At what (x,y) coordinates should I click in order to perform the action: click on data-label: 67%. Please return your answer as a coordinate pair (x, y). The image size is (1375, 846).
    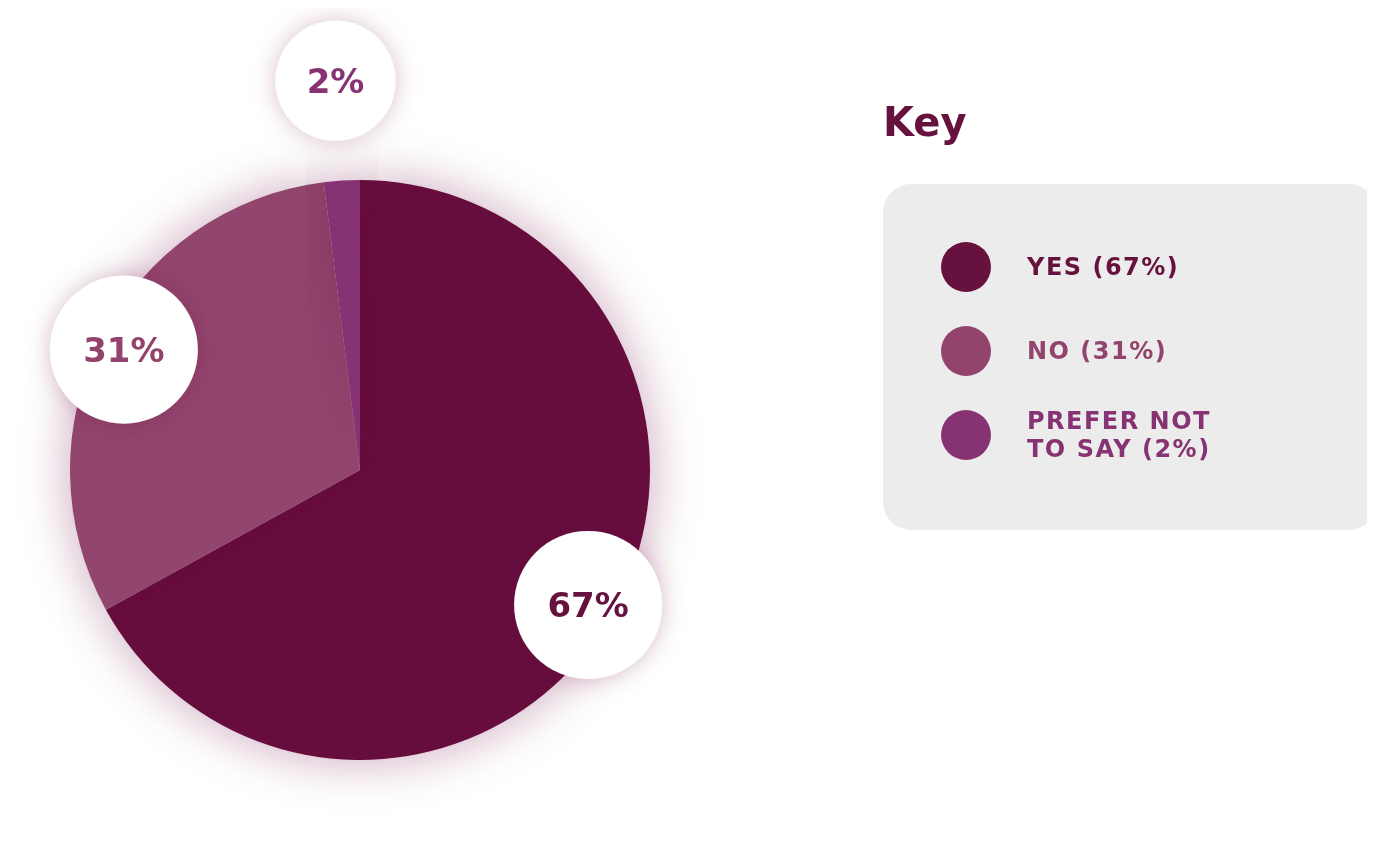
    Looking at the image, I should click on (588, 604).